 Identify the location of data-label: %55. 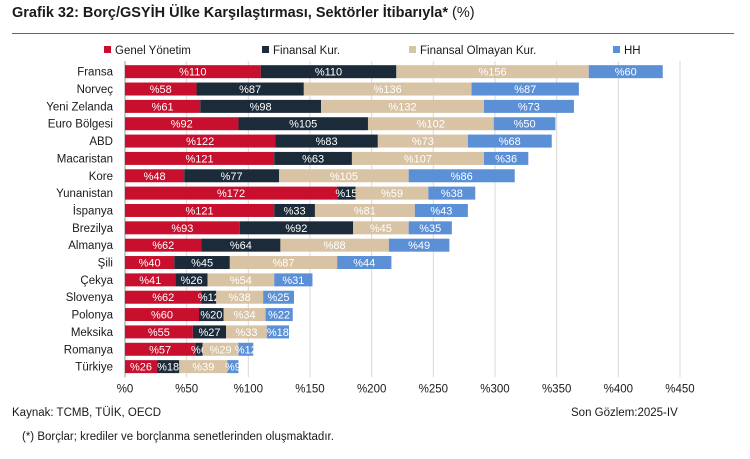
(159, 333).